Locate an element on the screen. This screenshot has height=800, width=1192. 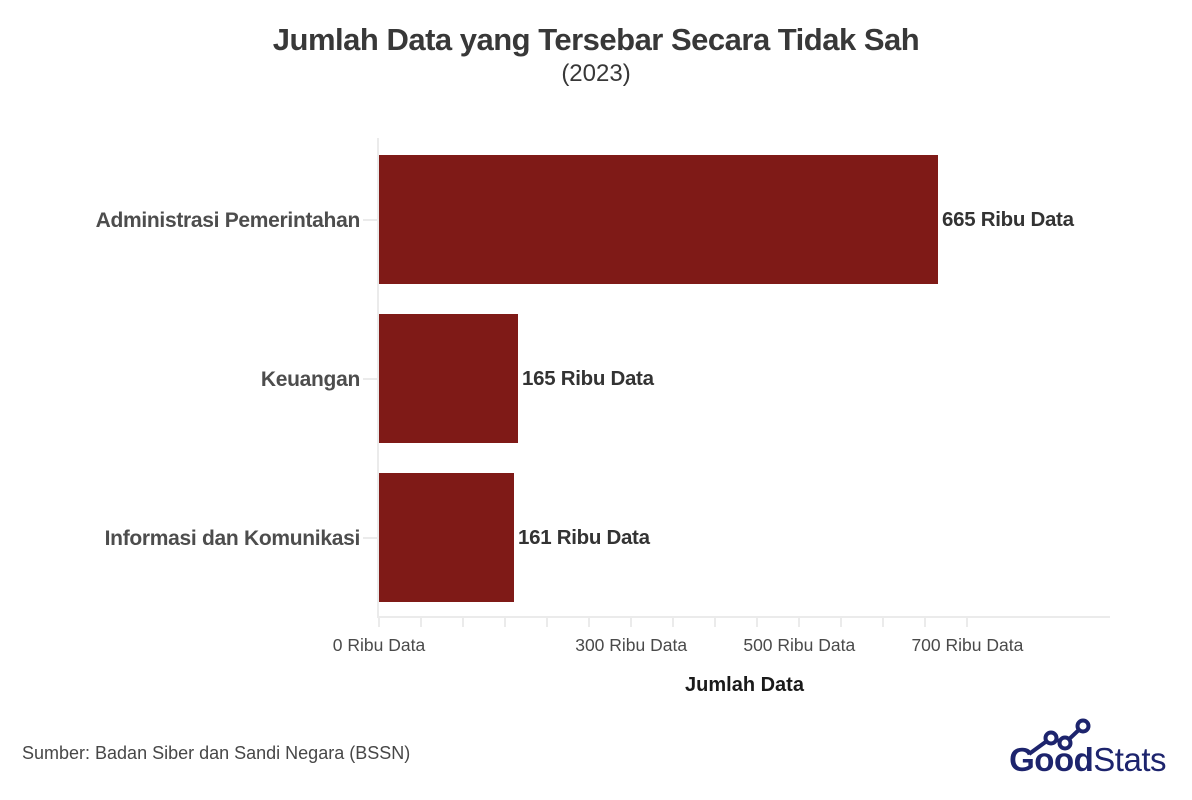
x-axis-line is located at coordinates (743, 617).